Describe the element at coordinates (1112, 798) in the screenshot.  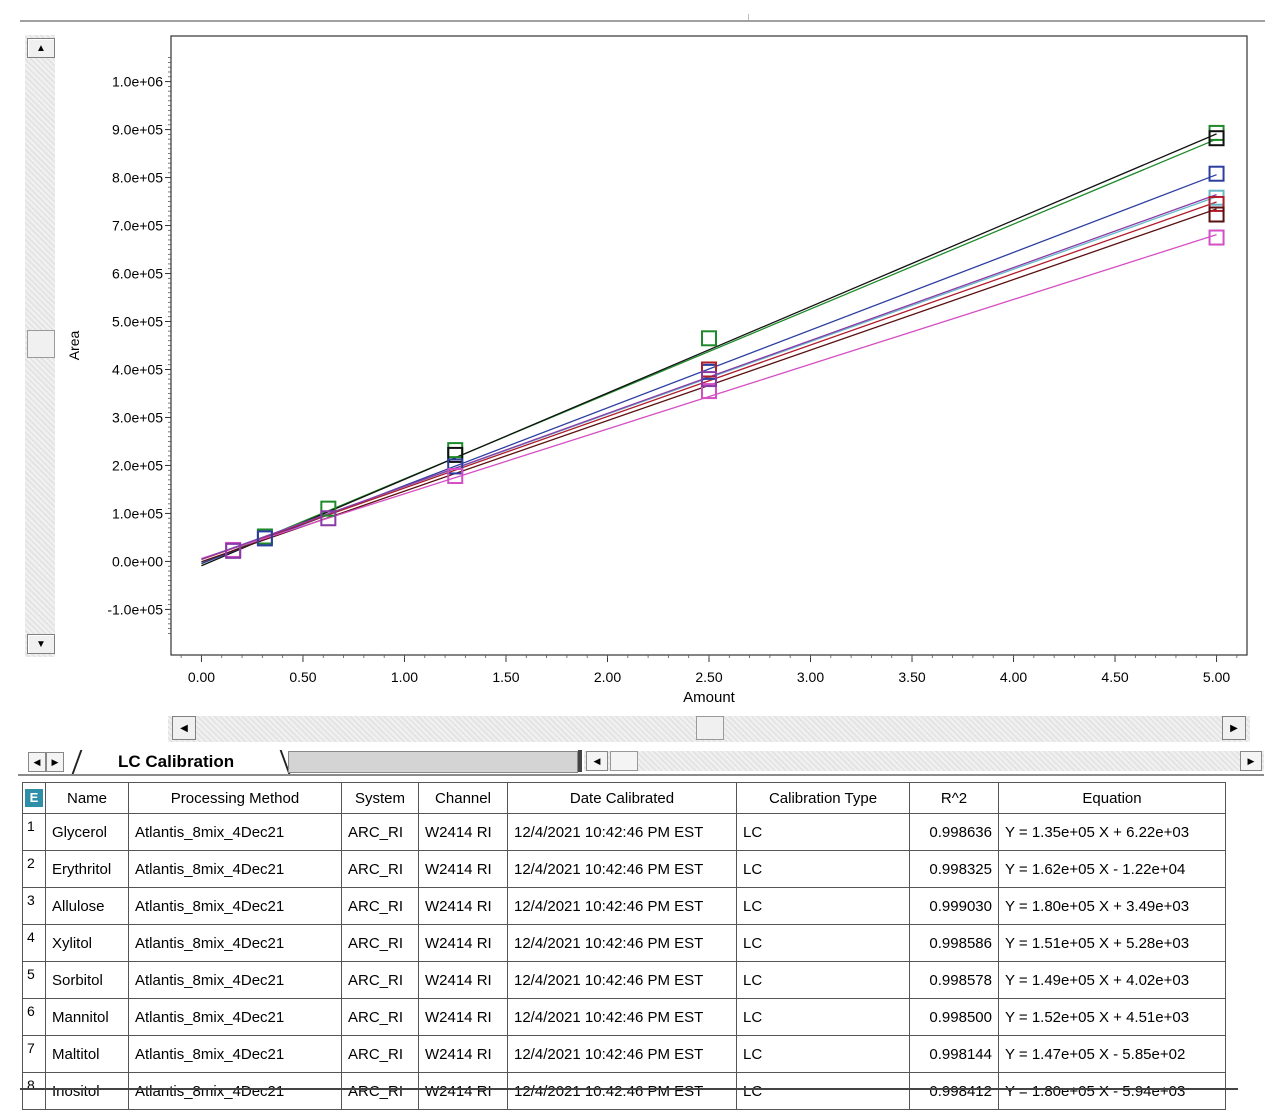
I see `column-header-equation: Equation` at that location.